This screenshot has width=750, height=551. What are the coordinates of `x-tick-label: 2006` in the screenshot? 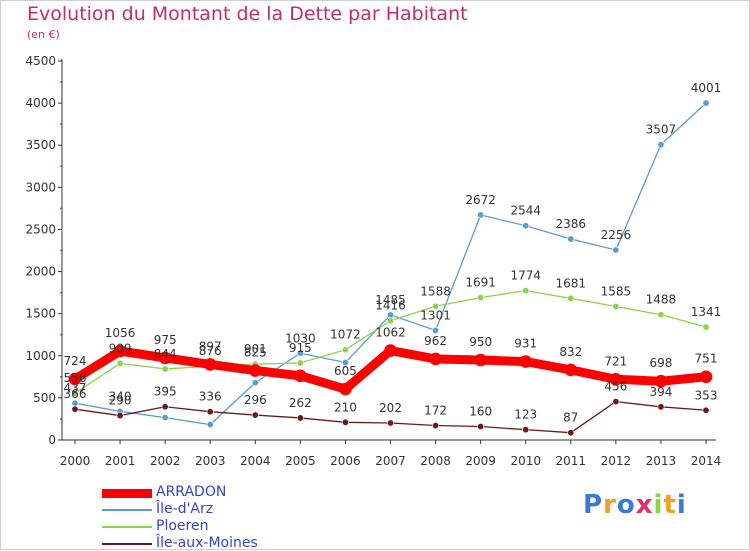 It's located at (345, 461).